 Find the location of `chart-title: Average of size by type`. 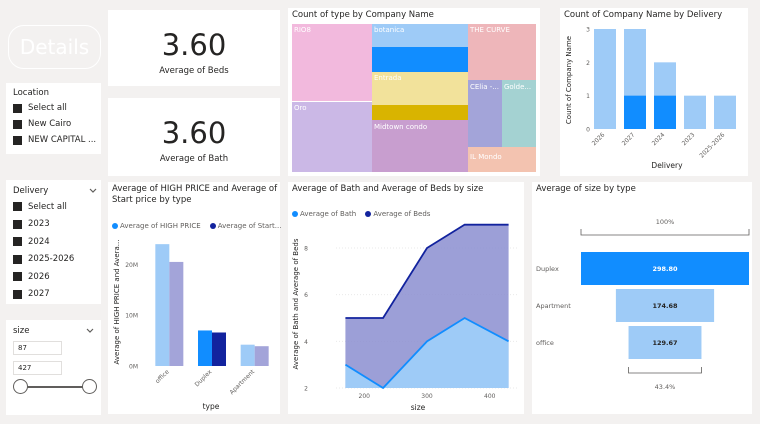

chart-title: Average of size by type is located at coordinates (586, 189).